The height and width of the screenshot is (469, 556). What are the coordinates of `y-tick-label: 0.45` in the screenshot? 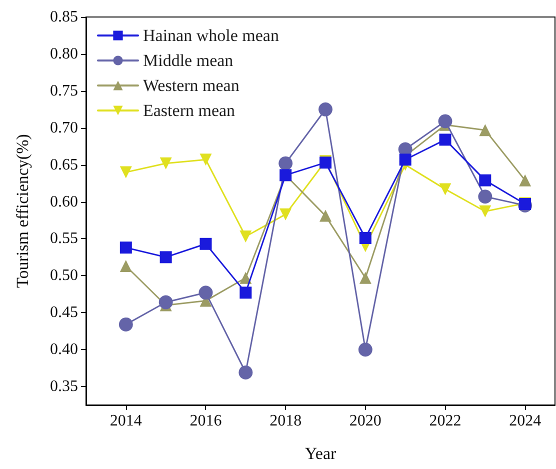 It's located at (64, 313).